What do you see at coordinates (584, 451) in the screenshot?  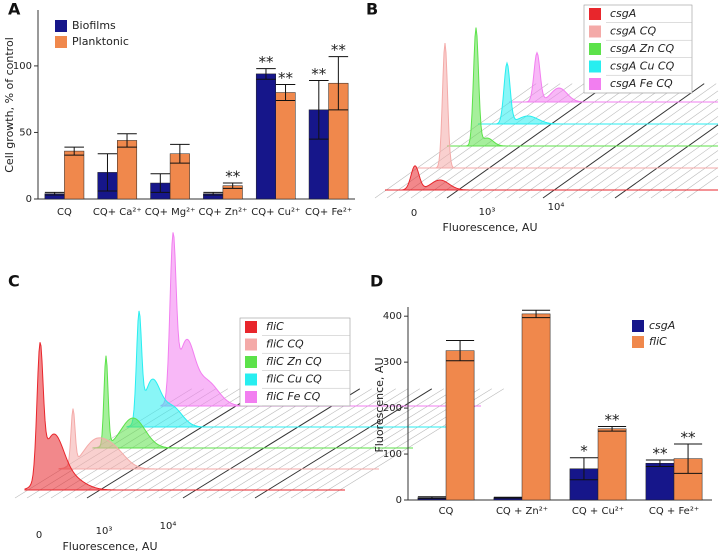 I see `significance: *` at bounding box center [584, 451].